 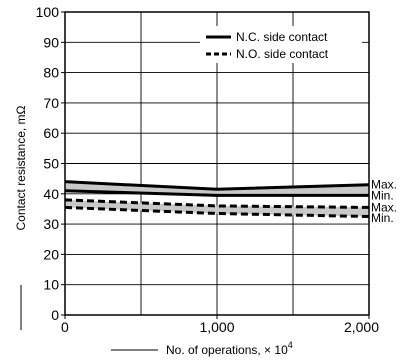 I want to click on y-axis-title: Contact resistance, mΩ, so click(x=21, y=217).